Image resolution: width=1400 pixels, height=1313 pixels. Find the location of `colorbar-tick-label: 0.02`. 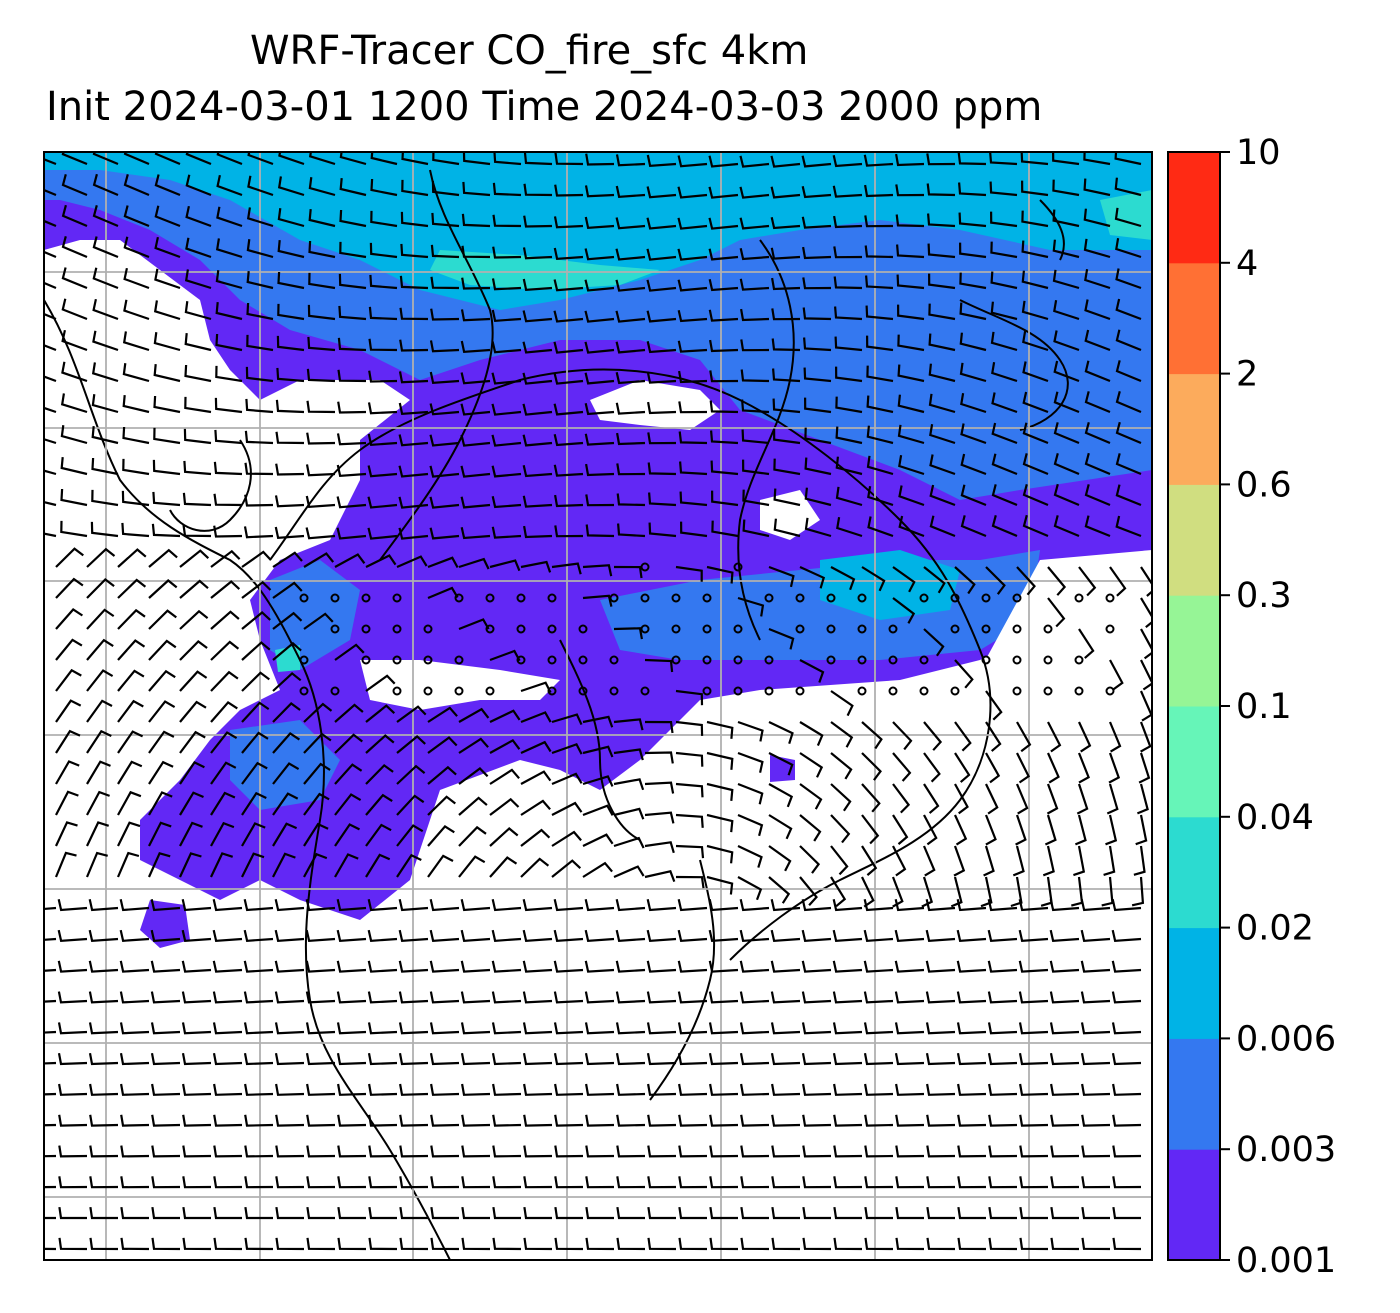

colorbar-tick-label: 0.02 is located at coordinates (1275, 929).